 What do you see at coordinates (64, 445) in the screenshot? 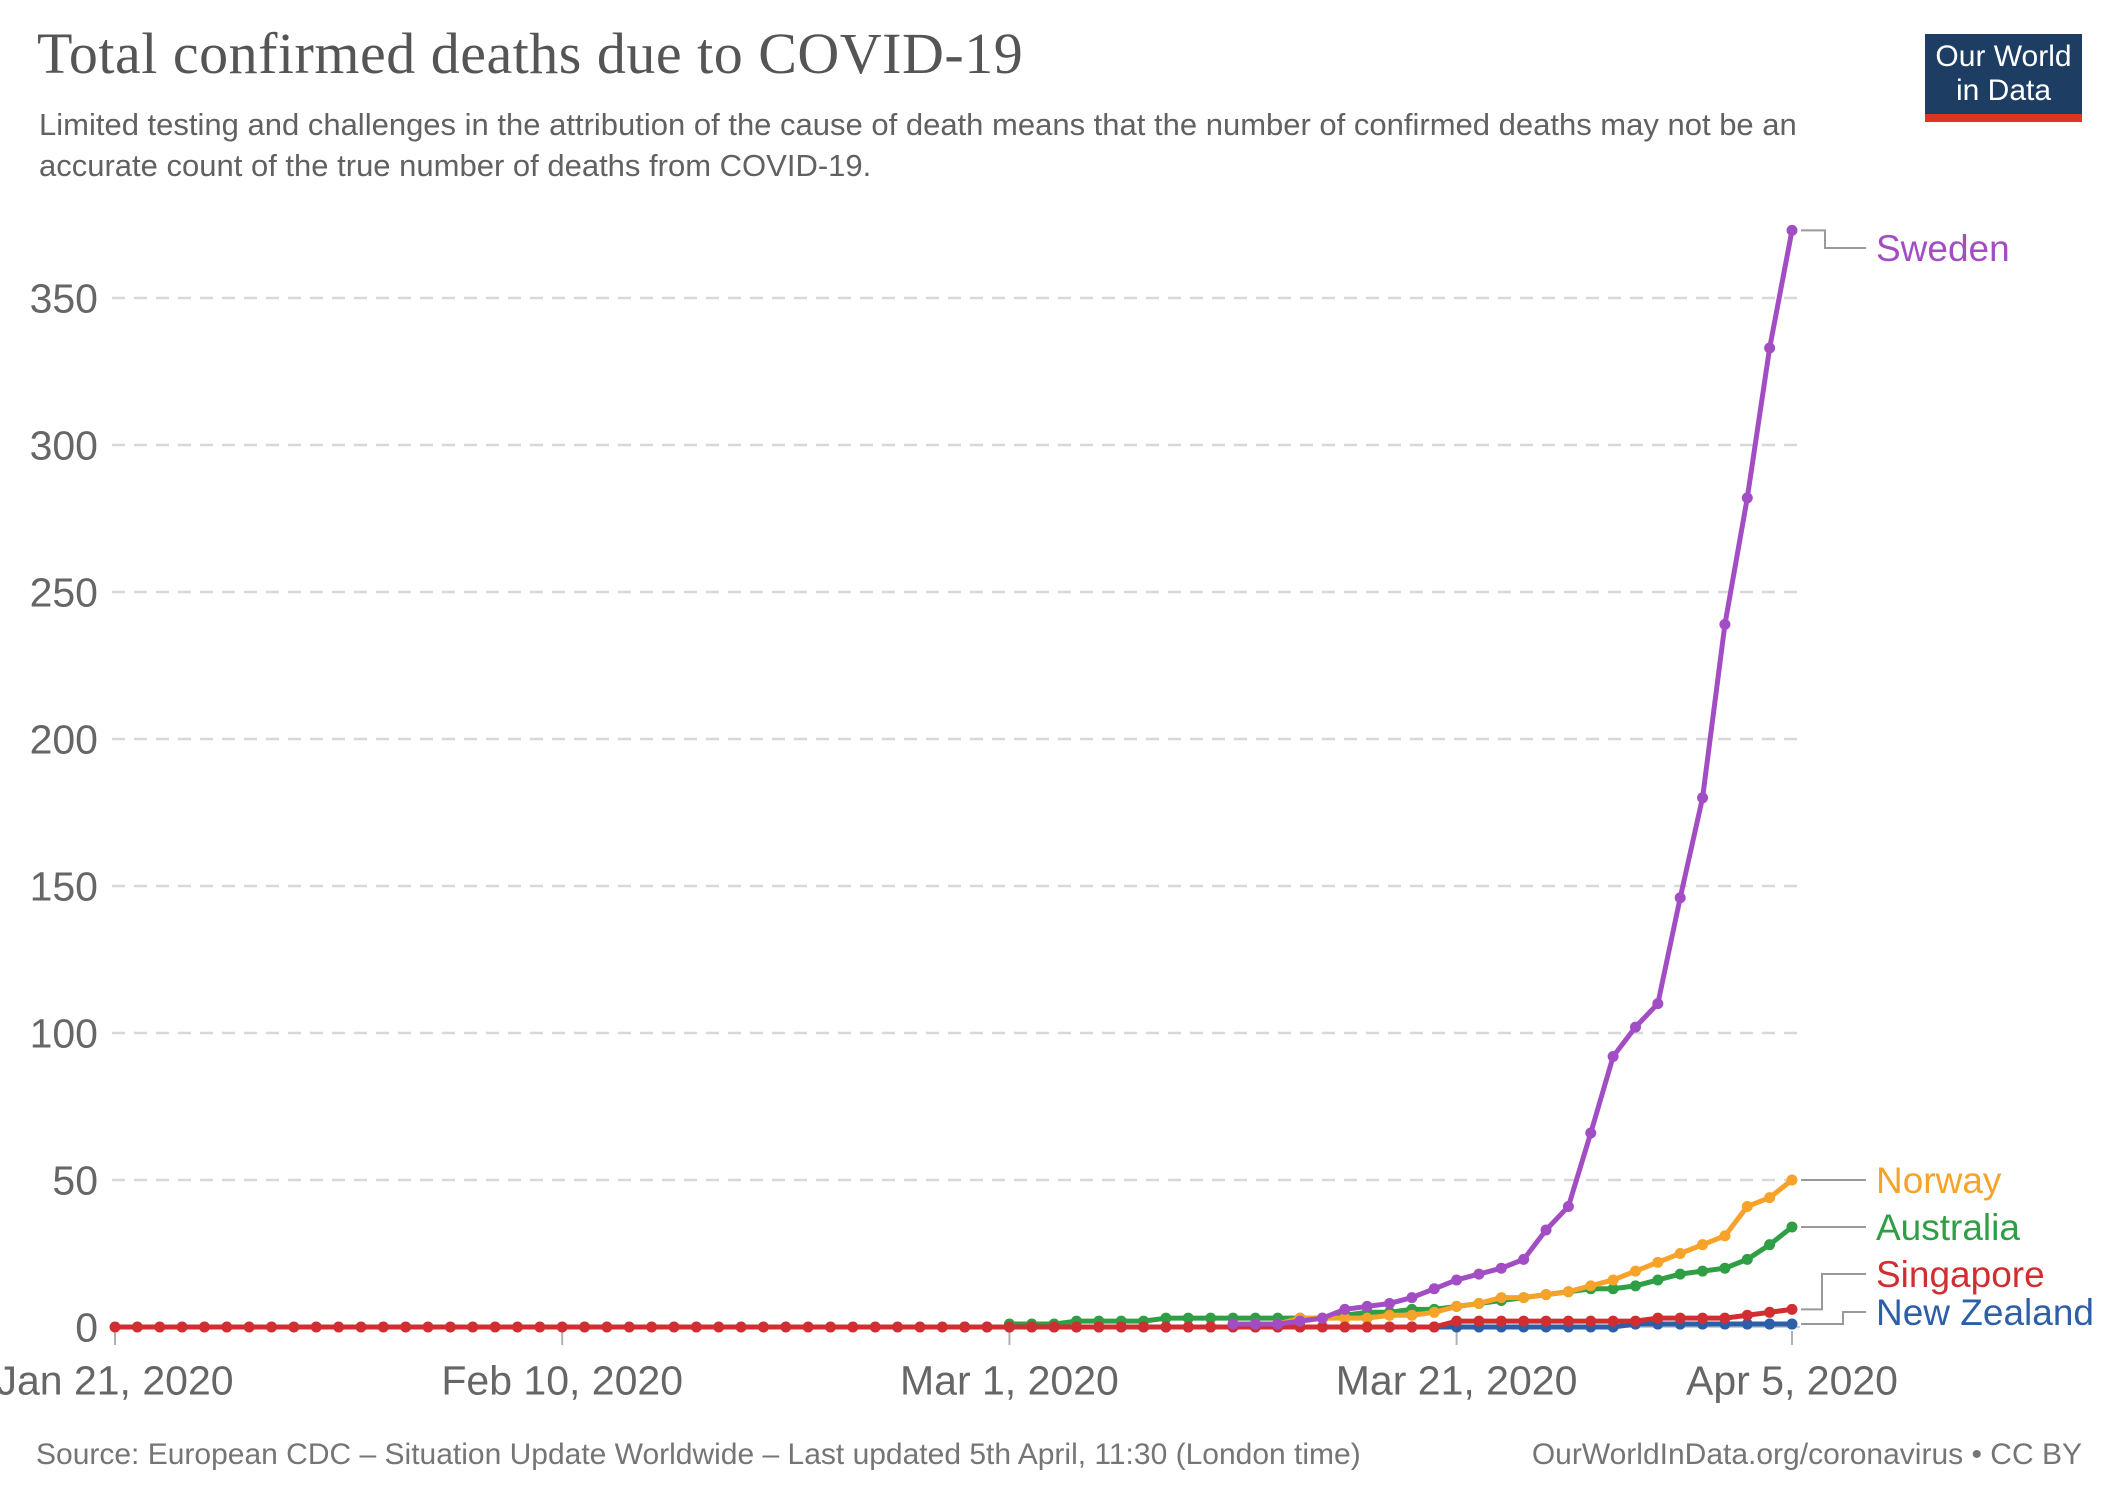
I see `y-axis-label-300: 300` at bounding box center [64, 445].